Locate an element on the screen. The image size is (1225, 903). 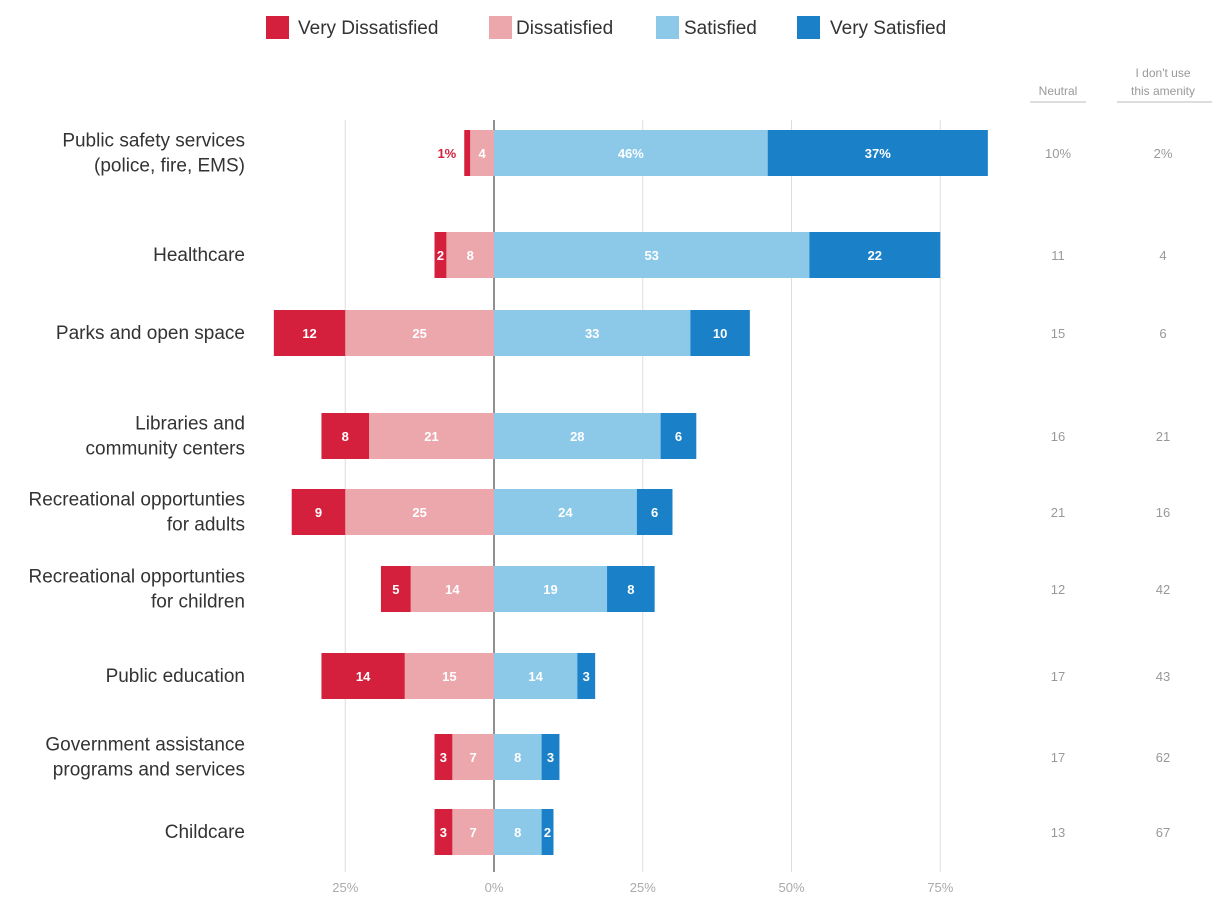
legend-label-dissatisfied: Dissatisfied is located at coordinates (564, 28).